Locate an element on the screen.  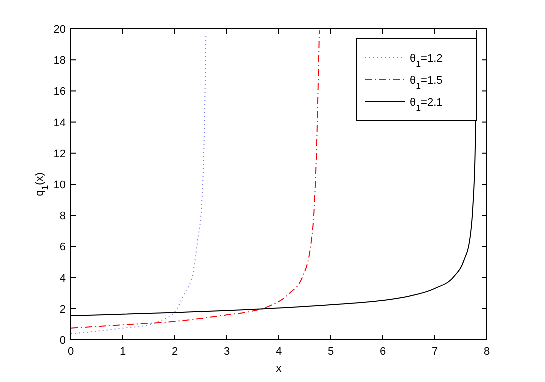
y-tick-label: 0 is located at coordinates (63, 341).